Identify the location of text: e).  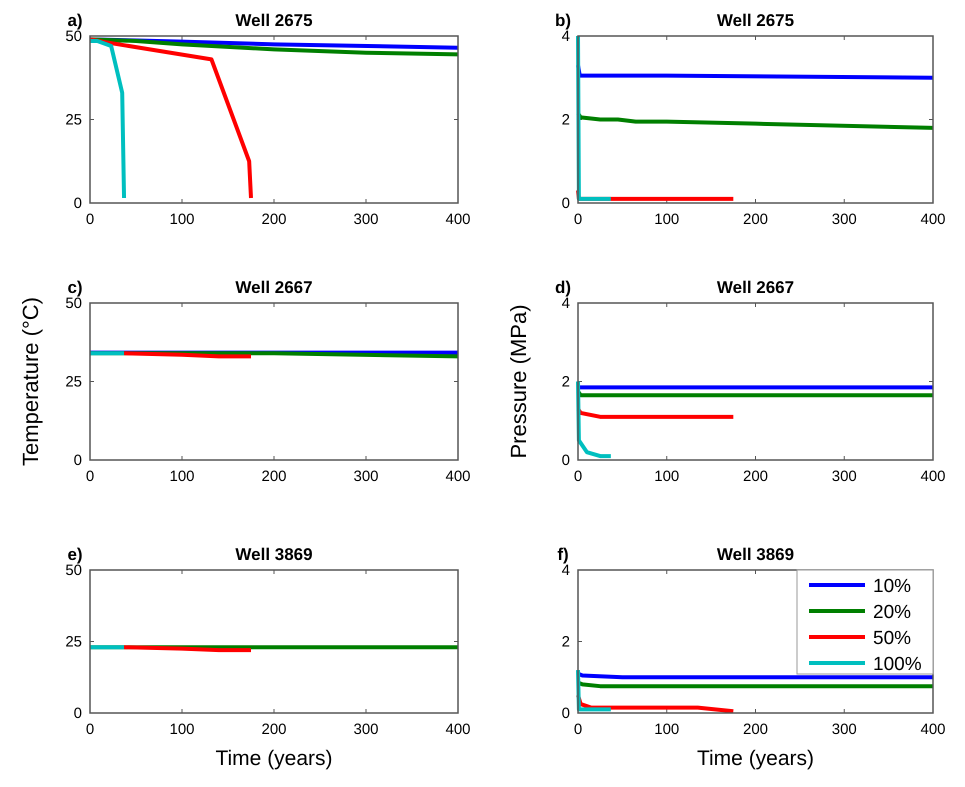
(75, 554).